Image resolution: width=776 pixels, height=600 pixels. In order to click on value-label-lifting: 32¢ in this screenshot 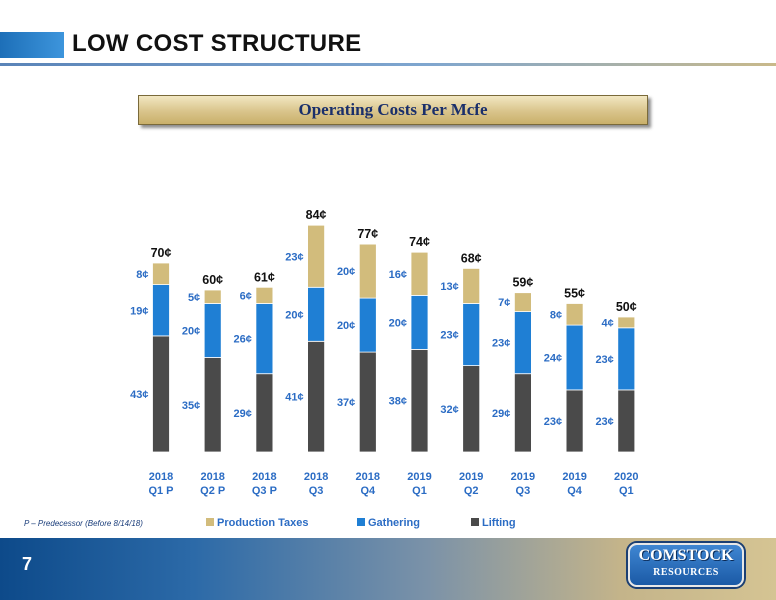, I will do `click(449, 410)`.